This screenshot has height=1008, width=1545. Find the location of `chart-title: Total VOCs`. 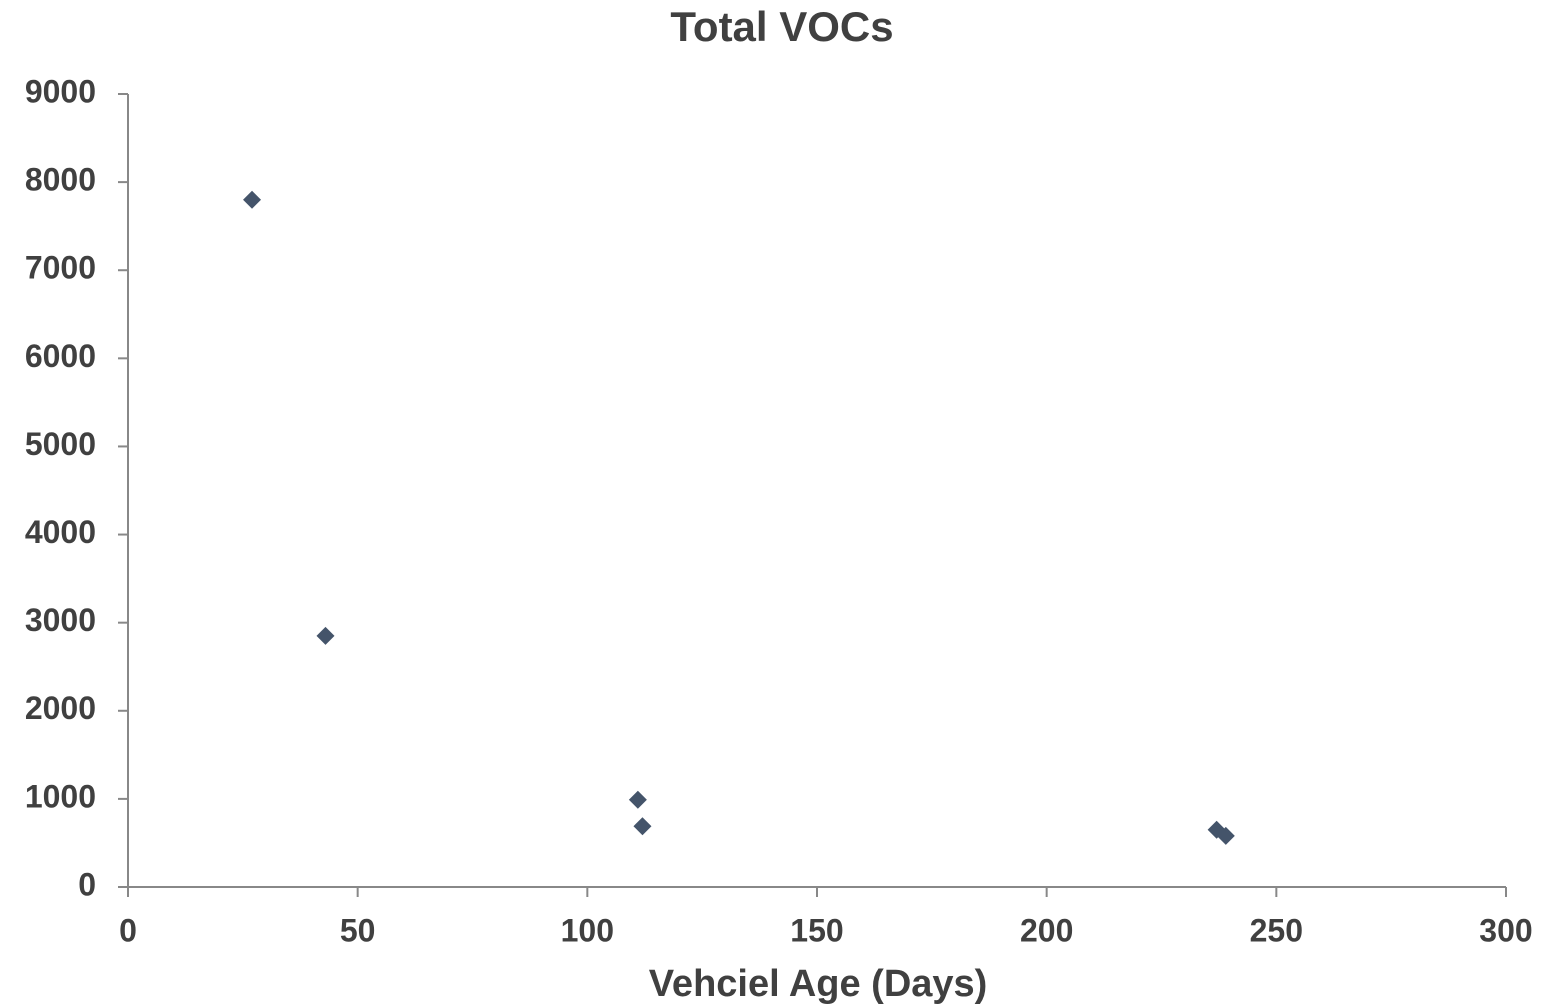

chart-title: Total VOCs is located at coordinates (781, 26).